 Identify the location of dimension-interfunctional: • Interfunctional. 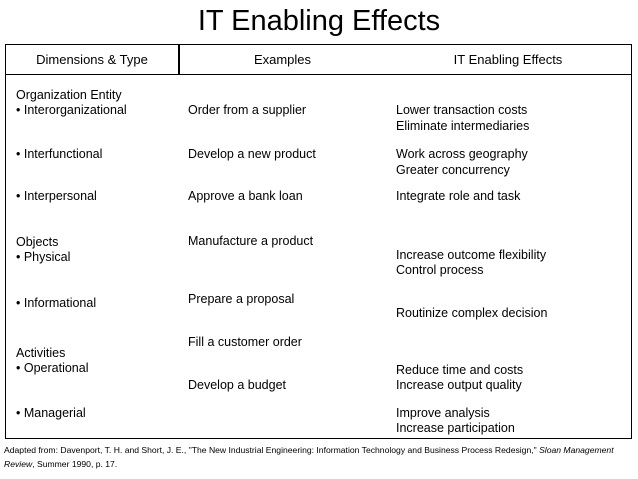
(59, 154).